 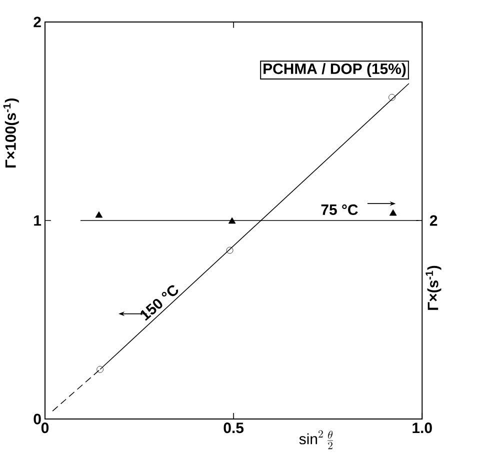 I want to click on y-axis-title: Γ×100(s$^{-1}$), so click(x=11, y=133).